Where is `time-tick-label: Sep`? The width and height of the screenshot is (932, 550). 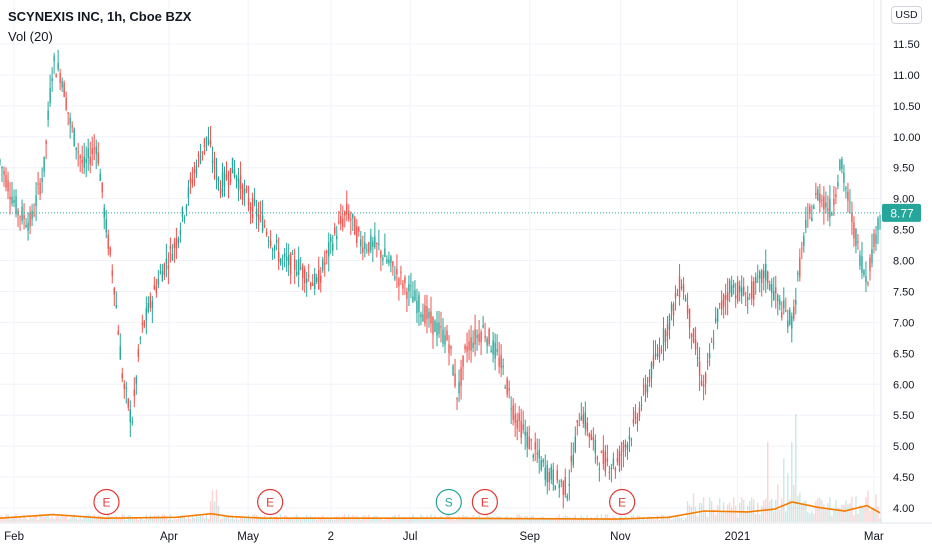
time-tick-label: Sep is located at coordinates (530, 537).